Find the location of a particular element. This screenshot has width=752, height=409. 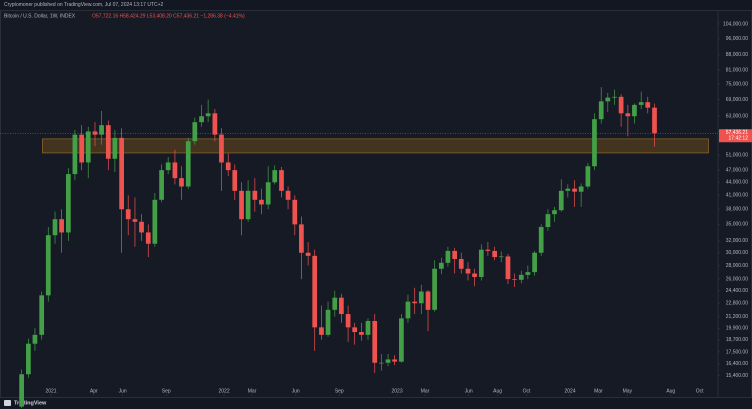

x-tick-label: 2023 is located at coordinates (397, 391).